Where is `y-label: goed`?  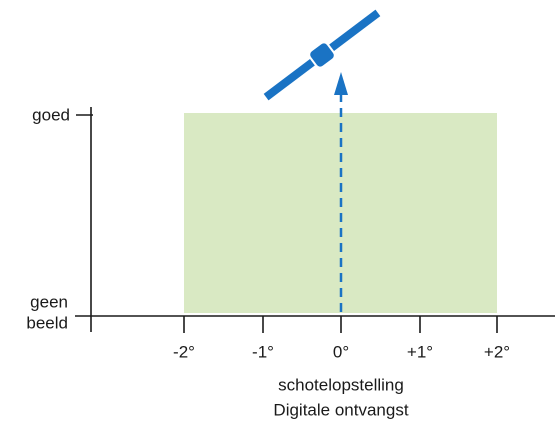
y-label: goed is located at coordinates (51, 114).